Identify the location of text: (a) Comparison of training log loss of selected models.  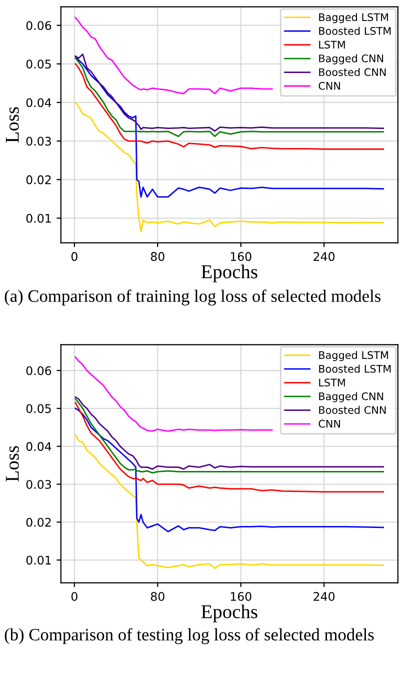
(192, 298).